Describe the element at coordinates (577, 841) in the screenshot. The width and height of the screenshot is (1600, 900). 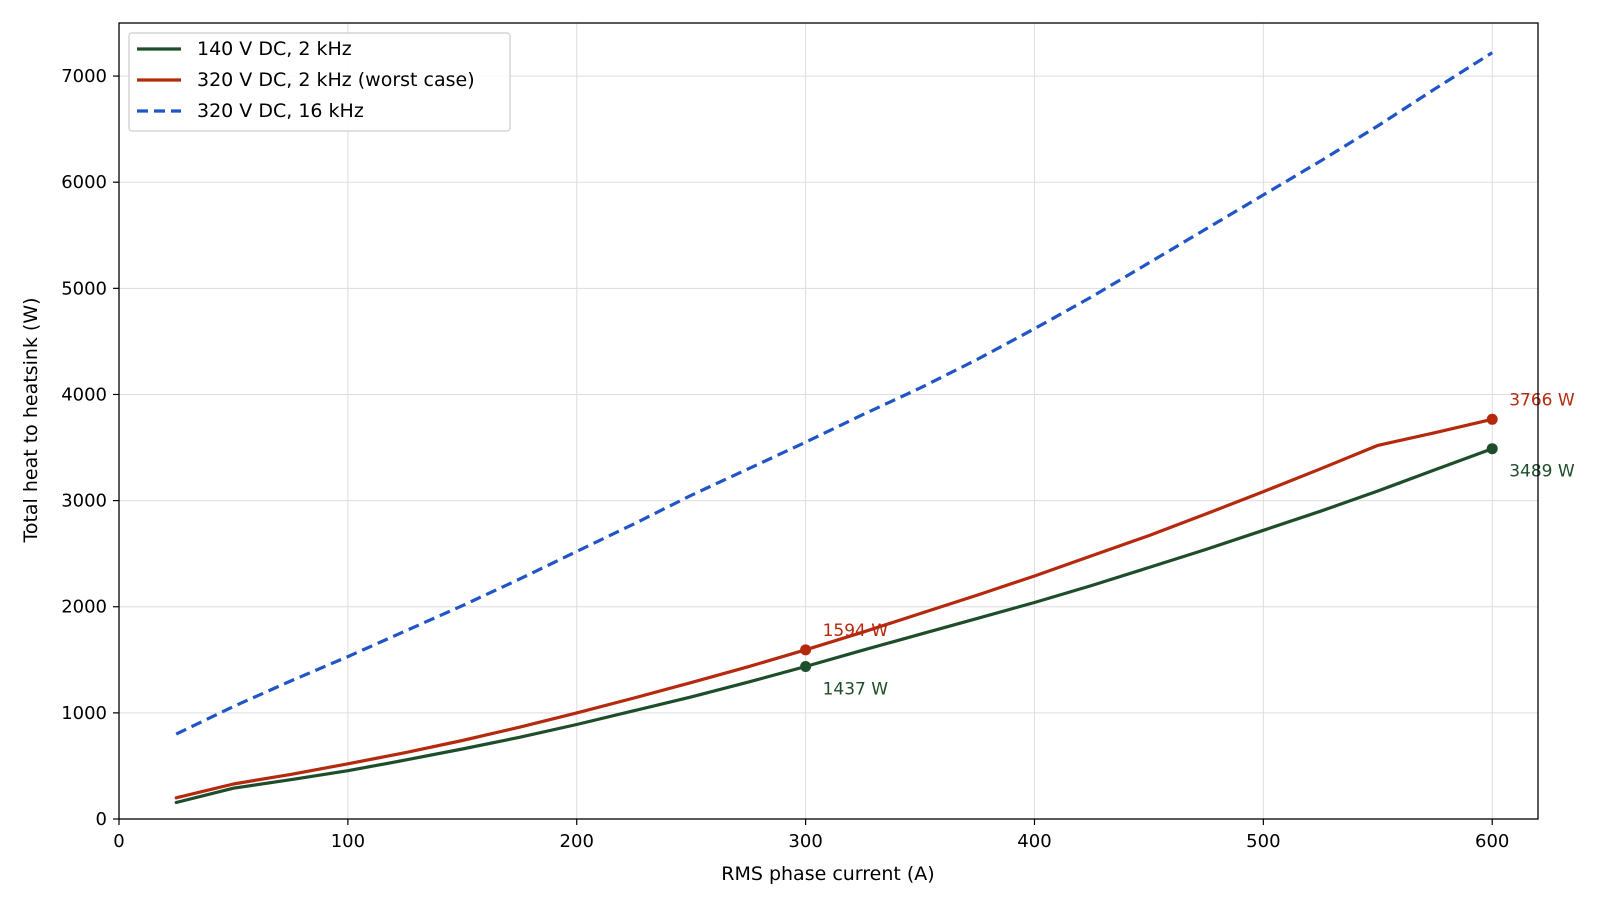
I see `x-tick-label: 200` at that location.